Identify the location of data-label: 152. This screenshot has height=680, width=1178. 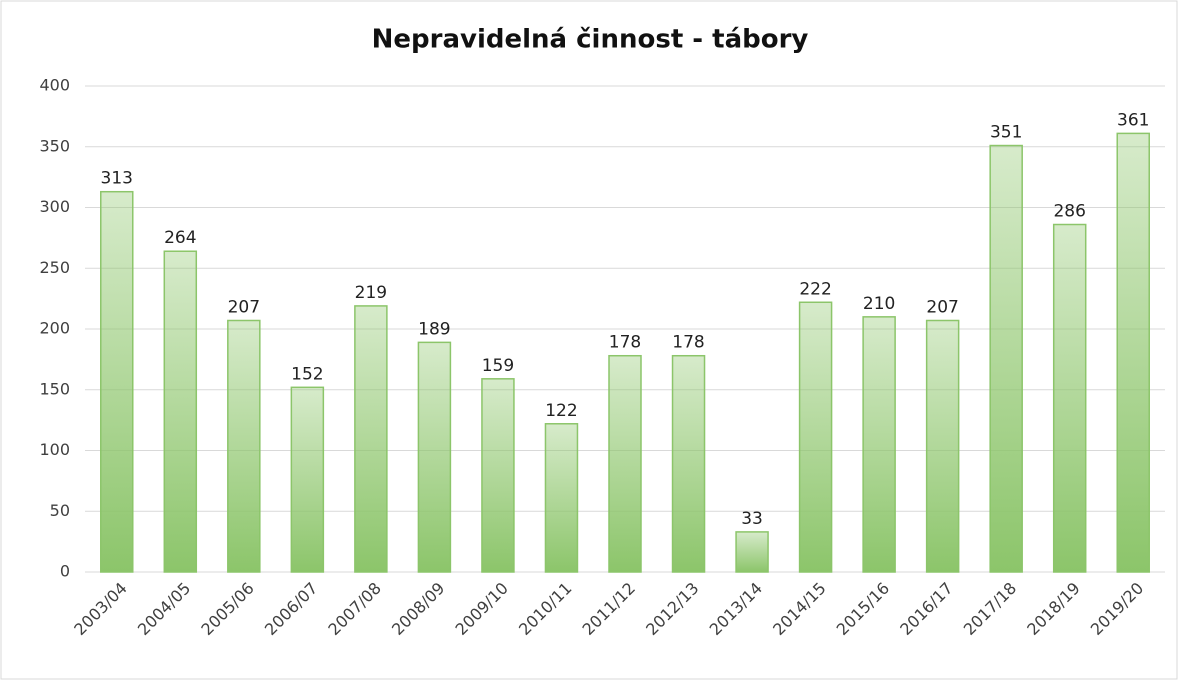
(307, 374).